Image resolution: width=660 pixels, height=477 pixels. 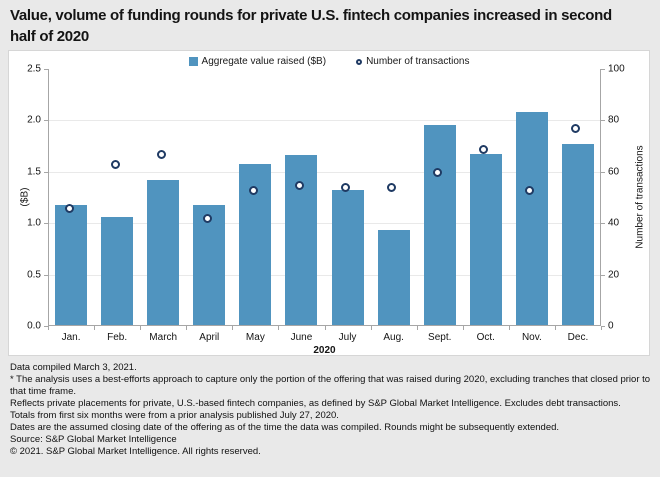 I want to click on transactions-marker-sept, so click(x=438, y=172).